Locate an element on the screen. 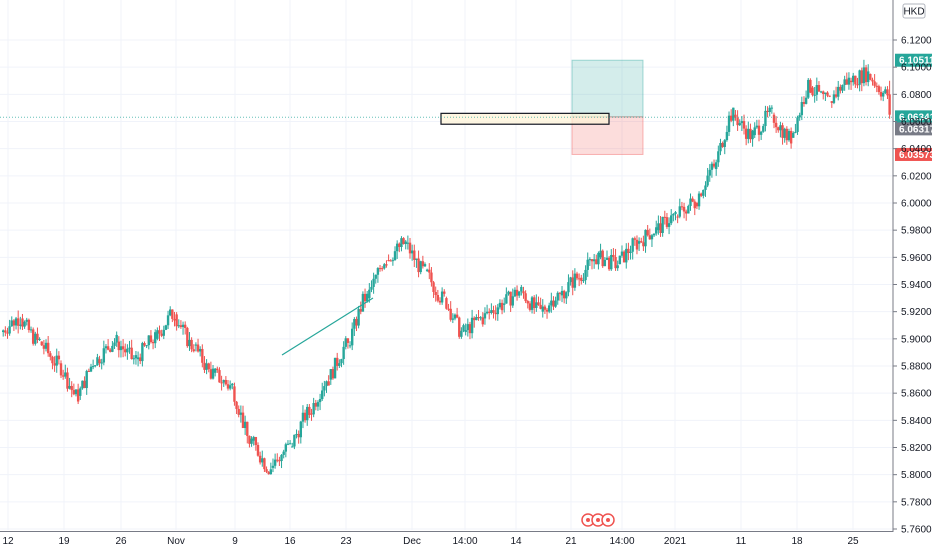  price-badge-last is located at coordinates (913, 129).